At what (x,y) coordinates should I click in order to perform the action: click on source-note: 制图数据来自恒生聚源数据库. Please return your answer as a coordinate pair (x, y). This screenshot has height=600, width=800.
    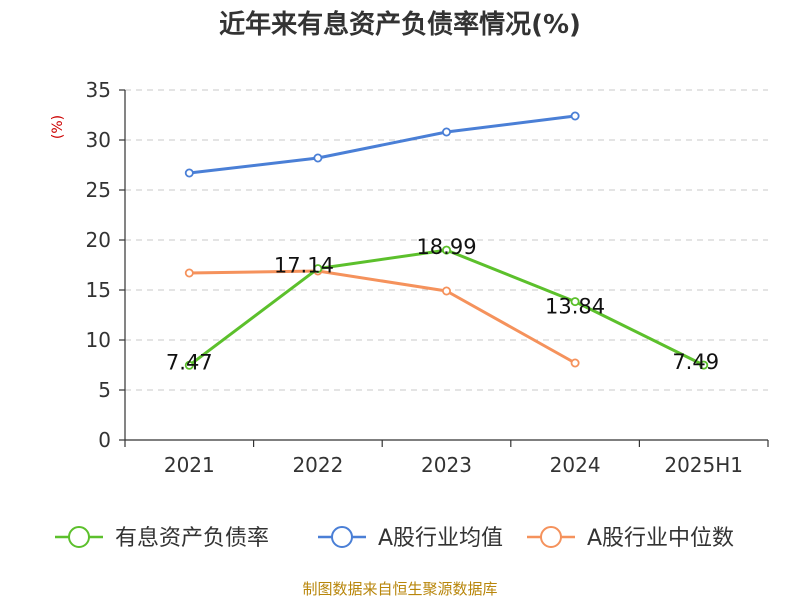
    Looking at the image, I should click on (399, 589).